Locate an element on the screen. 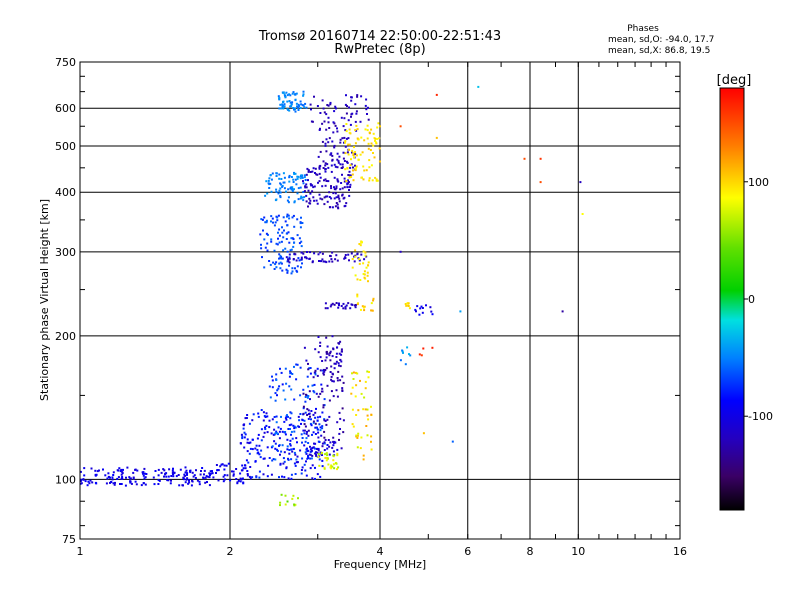  y-tick-label: 400 is located at coordinates (65, 192).